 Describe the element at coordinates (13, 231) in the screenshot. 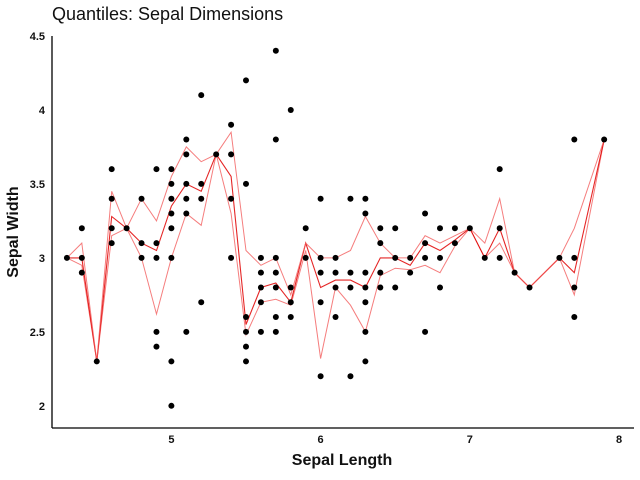

I see `y-axis-title: Sepal Width` at that location.